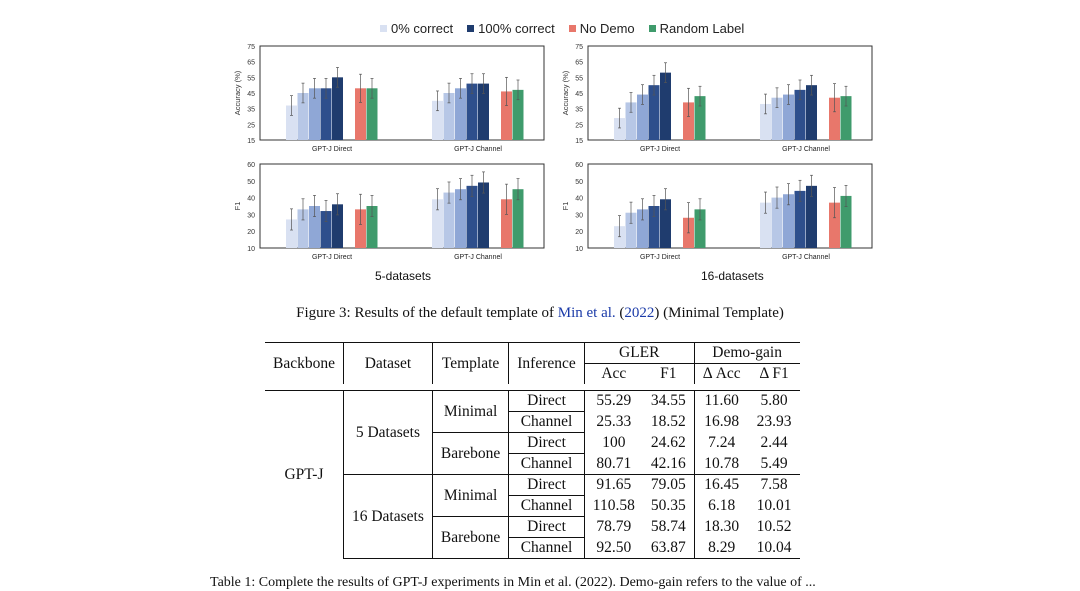 This screenshot has width=1080, height=591. I want to click on y-tick-label: 45, so click(579, 94).